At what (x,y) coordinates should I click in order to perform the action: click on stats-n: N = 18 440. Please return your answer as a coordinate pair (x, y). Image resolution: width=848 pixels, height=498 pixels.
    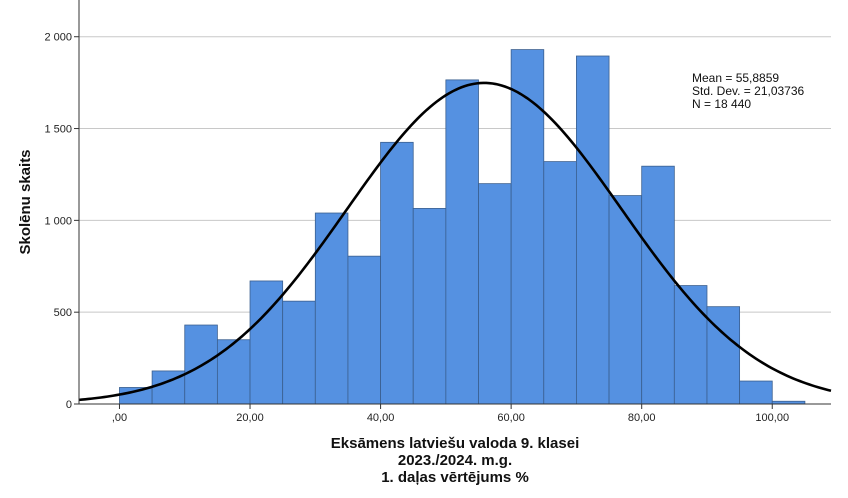
    Looking at the image, I should click on (721, 104).